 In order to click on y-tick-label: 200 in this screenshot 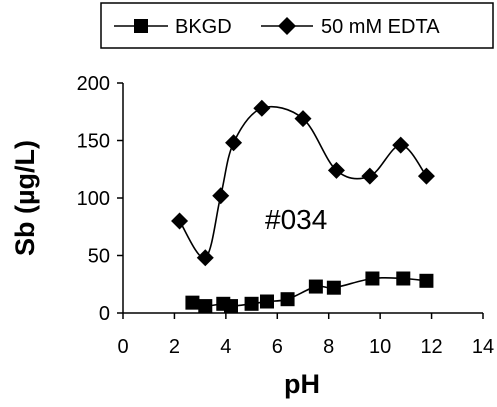, I will do `click(93, 84)`.